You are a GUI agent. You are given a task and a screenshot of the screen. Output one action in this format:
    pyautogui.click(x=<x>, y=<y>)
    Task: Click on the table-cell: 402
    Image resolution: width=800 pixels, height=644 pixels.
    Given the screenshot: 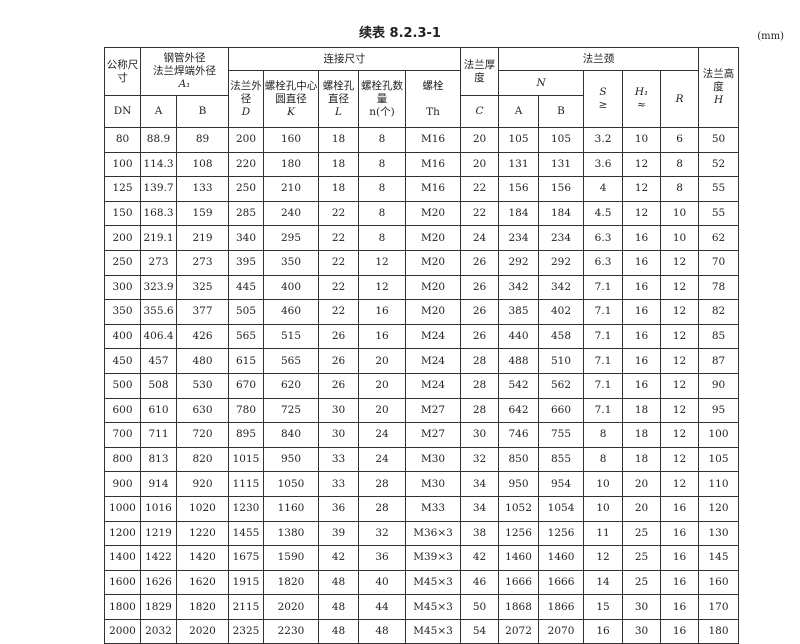 What is the action you would take?
    pyautogui.click(x=561, y=312)
    